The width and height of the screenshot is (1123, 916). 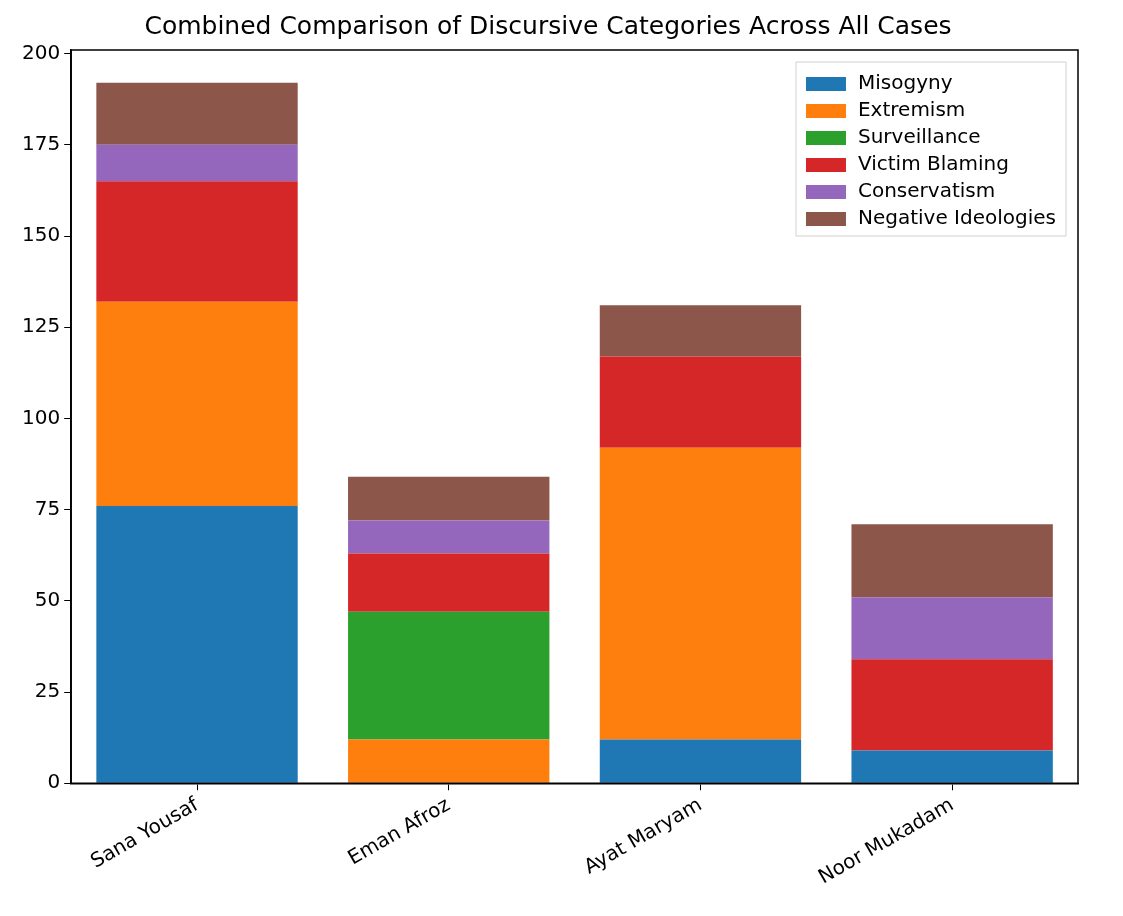 I want to click on y-tick-label: 75, so click(x=47, y=507).